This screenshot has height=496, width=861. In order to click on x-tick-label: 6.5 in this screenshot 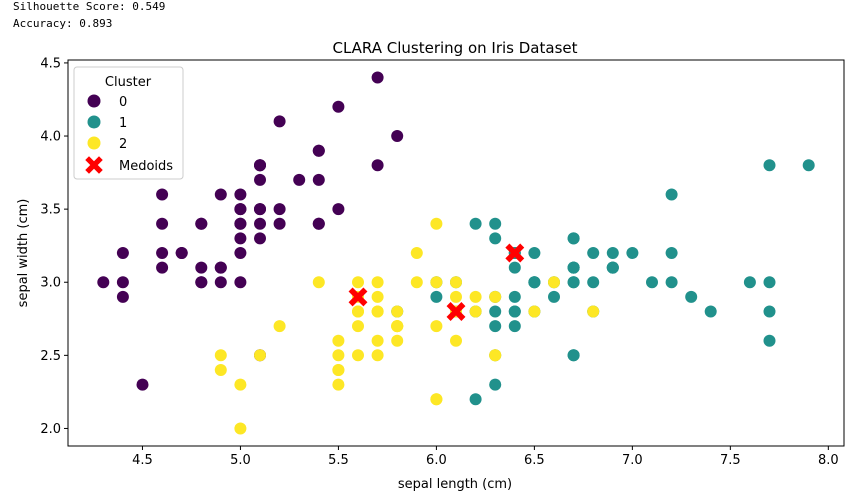, I will do `click(534, 460)`.